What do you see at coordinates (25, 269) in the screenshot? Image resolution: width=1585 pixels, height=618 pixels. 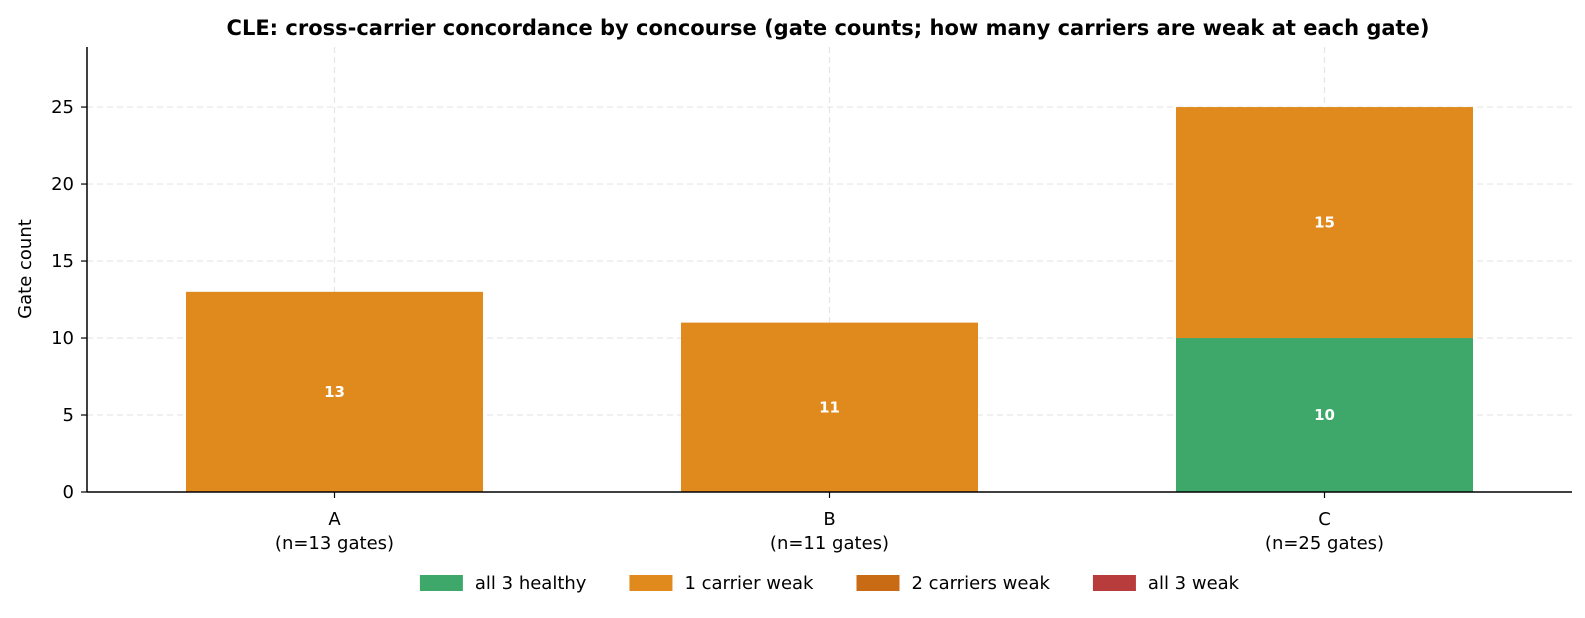 I see `y-axis-title: Gate count` at bounding box center [25, 269].